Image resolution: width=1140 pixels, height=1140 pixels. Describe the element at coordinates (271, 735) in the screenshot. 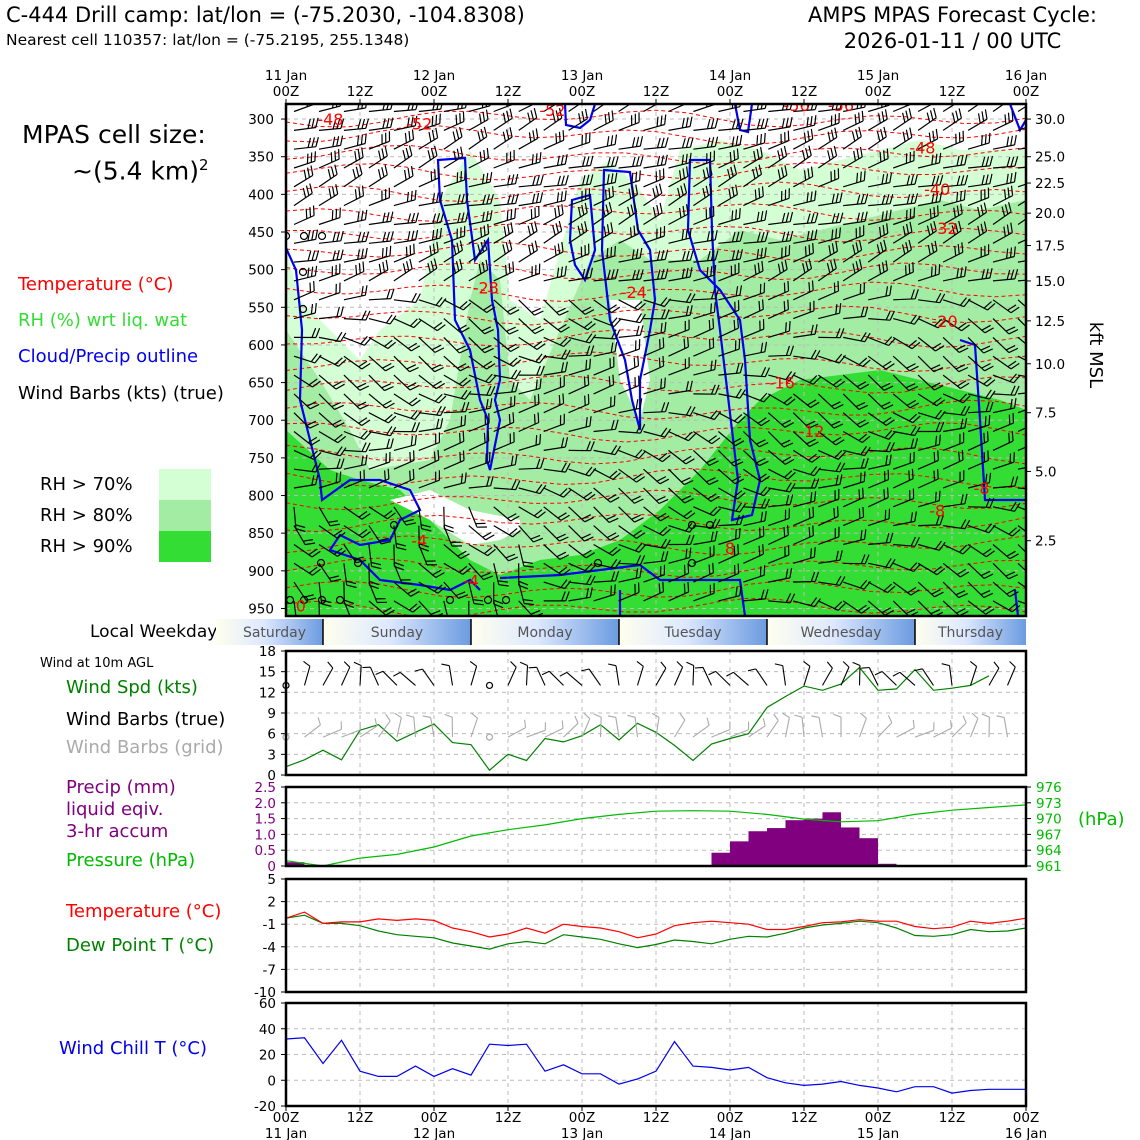

I see `wind-panel-ytick-label: 6` at that location.